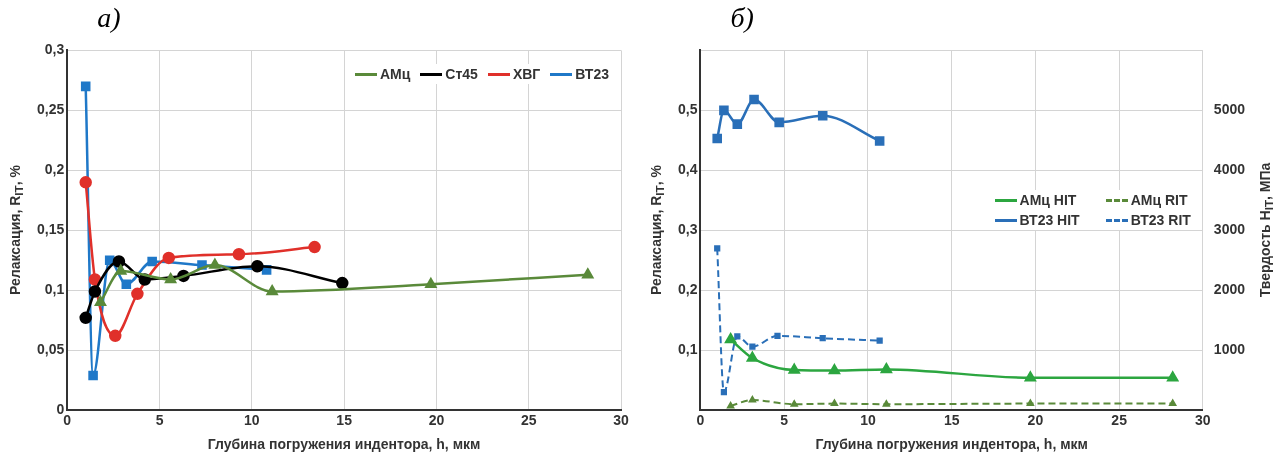 The image size is (1283, 459). Describe the element at coordinates (60, 409) in the screenshot. I see `y-tick-label: 0` at that location.